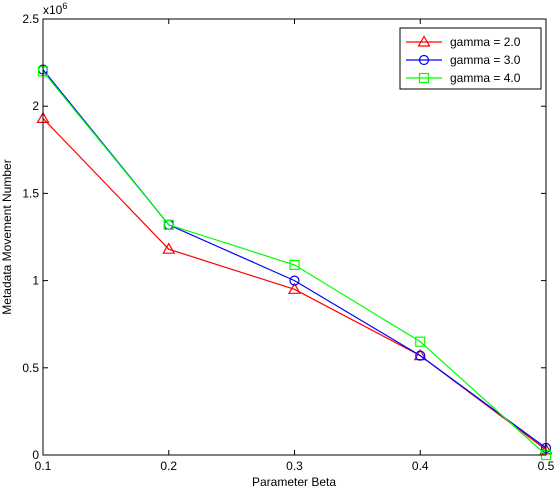 The height and width of the screenshot is (489, 557). Describe the element at coordinates (64, 6) in the screenshot. I see `y-multiplier-exponent: 6` at that location.